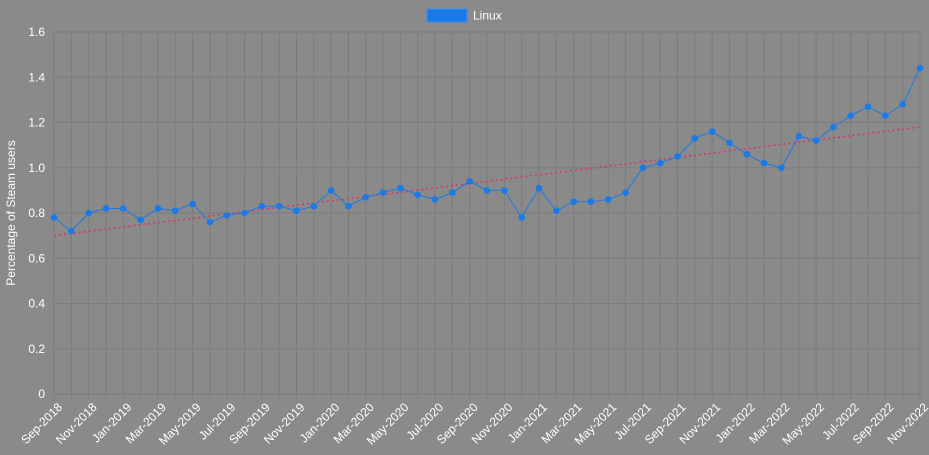 The image size is (929, 455). What do you see at coordinates (36, 349) in the screenshot?
I see `y-tick-label: 0.2` at bounding box center [36, 349].